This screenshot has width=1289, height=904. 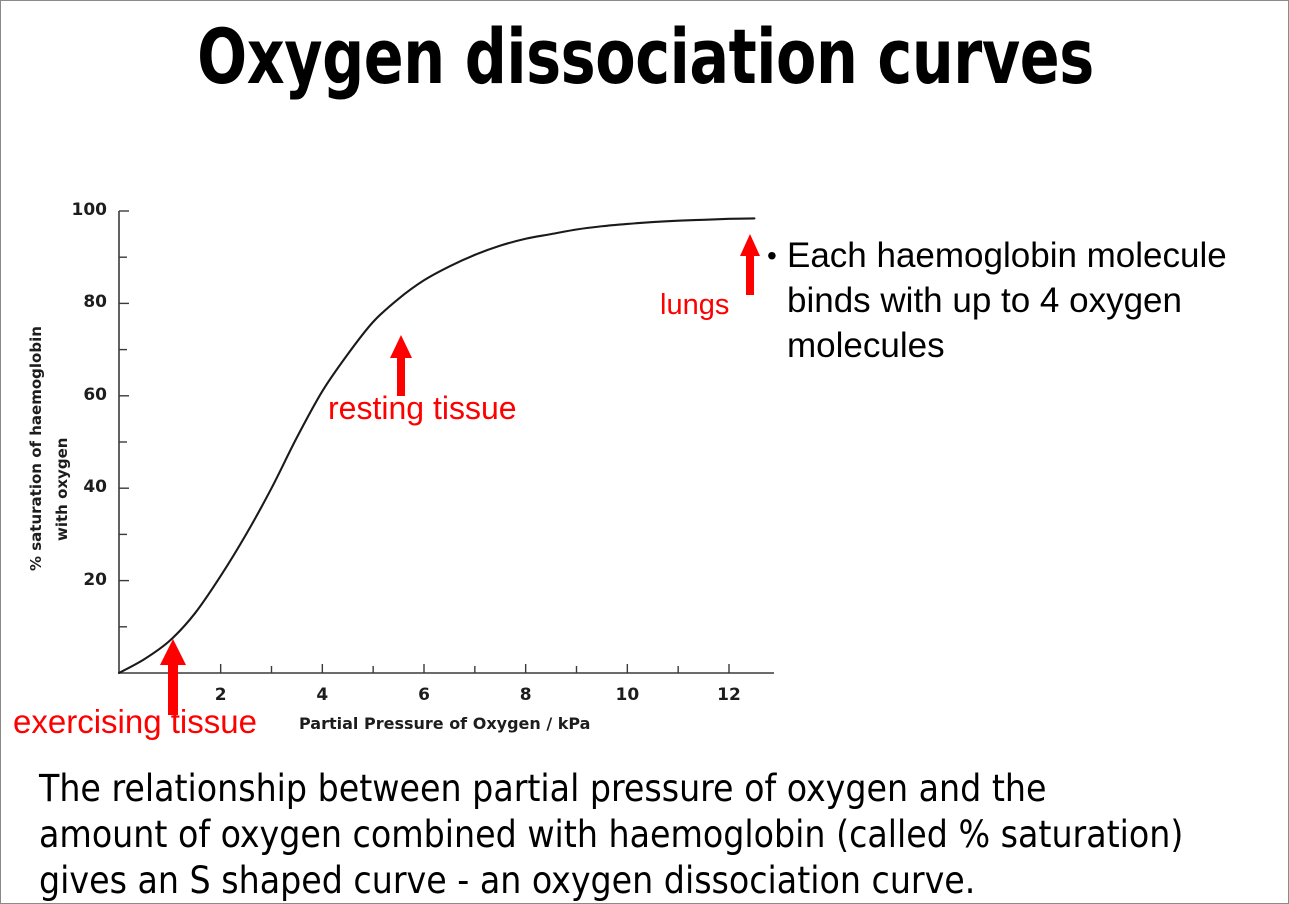 What do you see at coordinates (95, 579) in the screenshot?
I see `y-tick-label: 20` at bounding box center [95, 579].